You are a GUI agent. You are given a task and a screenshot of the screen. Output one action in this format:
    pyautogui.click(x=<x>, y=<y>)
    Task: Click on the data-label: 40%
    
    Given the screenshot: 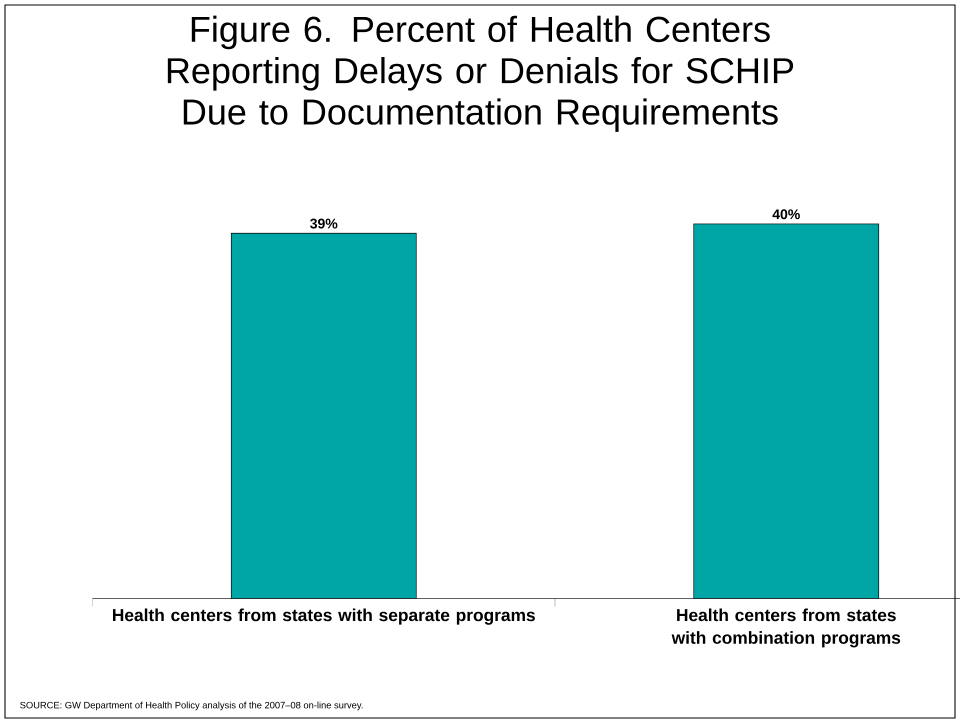 What is the action you would take?
    pyautogui.click(x=786, y=214)
    